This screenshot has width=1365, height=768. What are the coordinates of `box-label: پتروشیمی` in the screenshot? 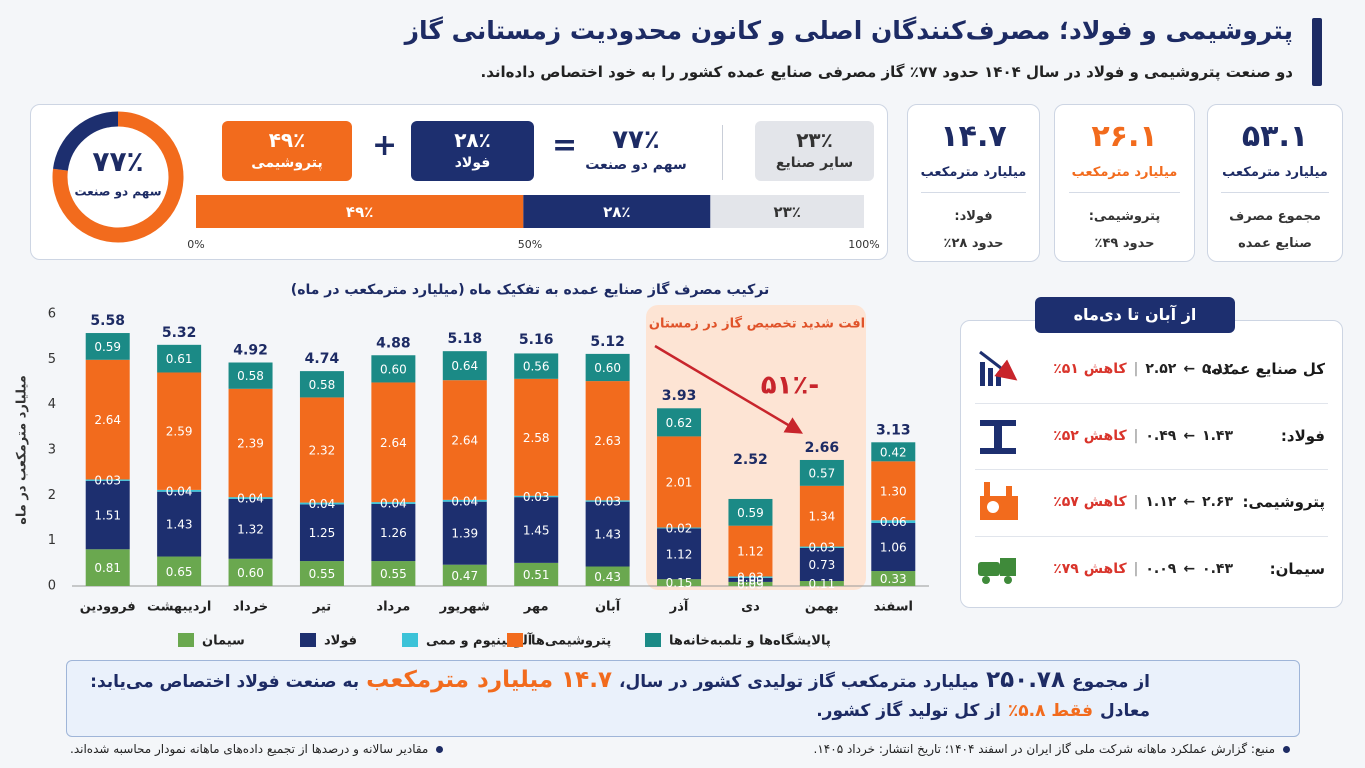 It's located at (287, 163).